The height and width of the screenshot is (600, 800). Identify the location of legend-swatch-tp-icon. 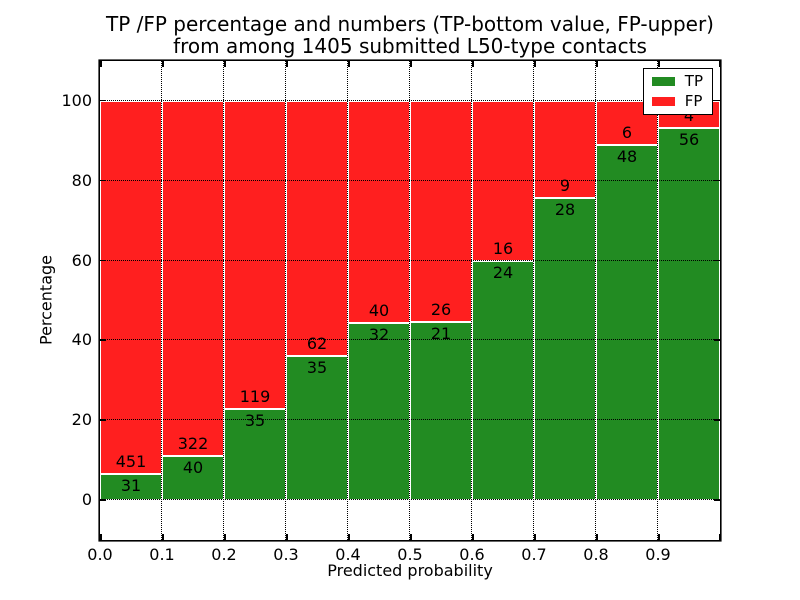
(663, 81).